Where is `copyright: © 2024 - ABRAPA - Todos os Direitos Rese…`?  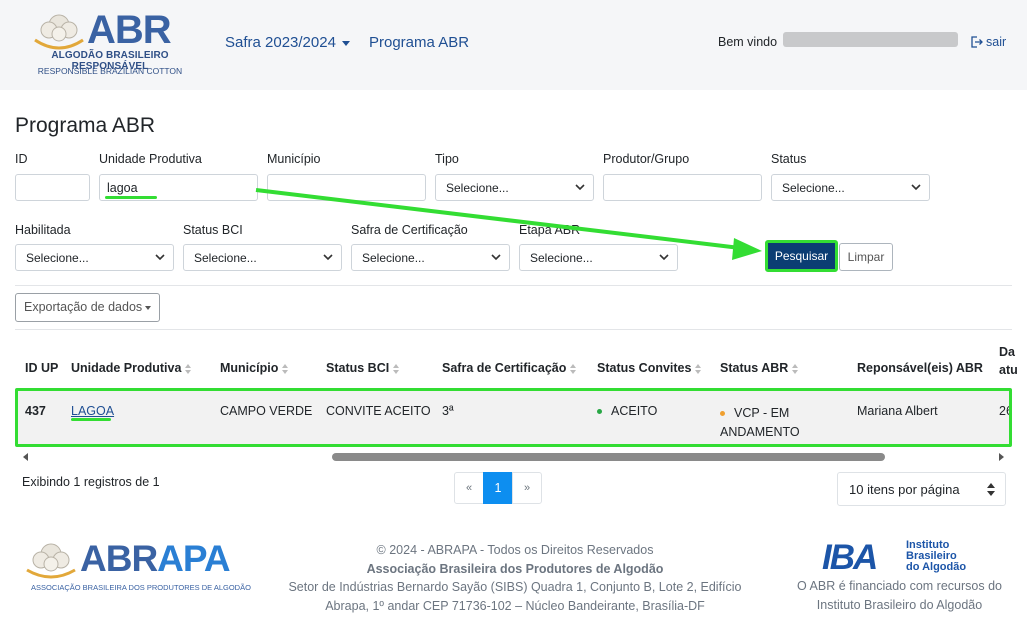 copyright: © 2024 - ABRAPA - Todos os Direitos Rese… is located at coordinates (515, 550).